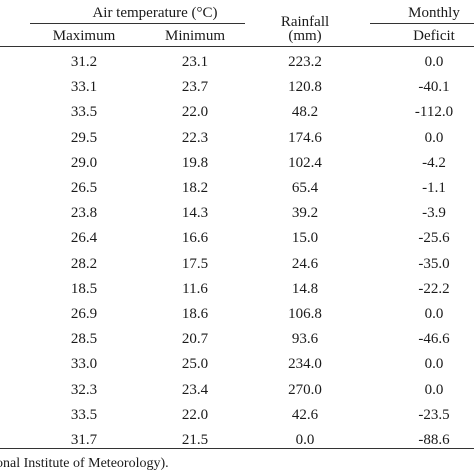 This screenshot has width=474, height=474. I want to click on cell-minimum: 11.6, so click(195, 288).